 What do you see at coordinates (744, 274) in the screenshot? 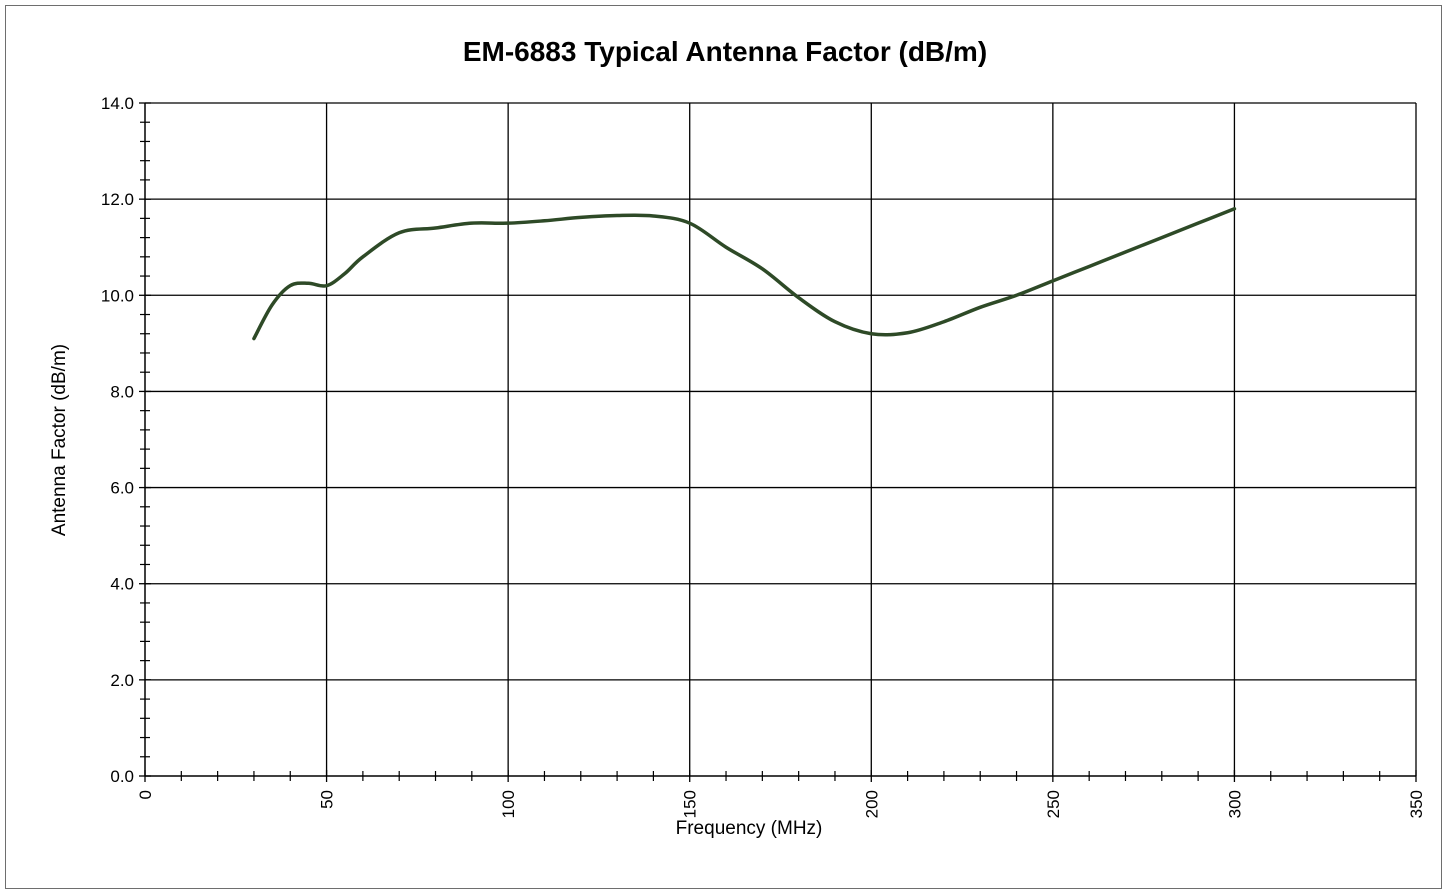
I see `antenna-factor-series-line` at bounding box center [744, 274].